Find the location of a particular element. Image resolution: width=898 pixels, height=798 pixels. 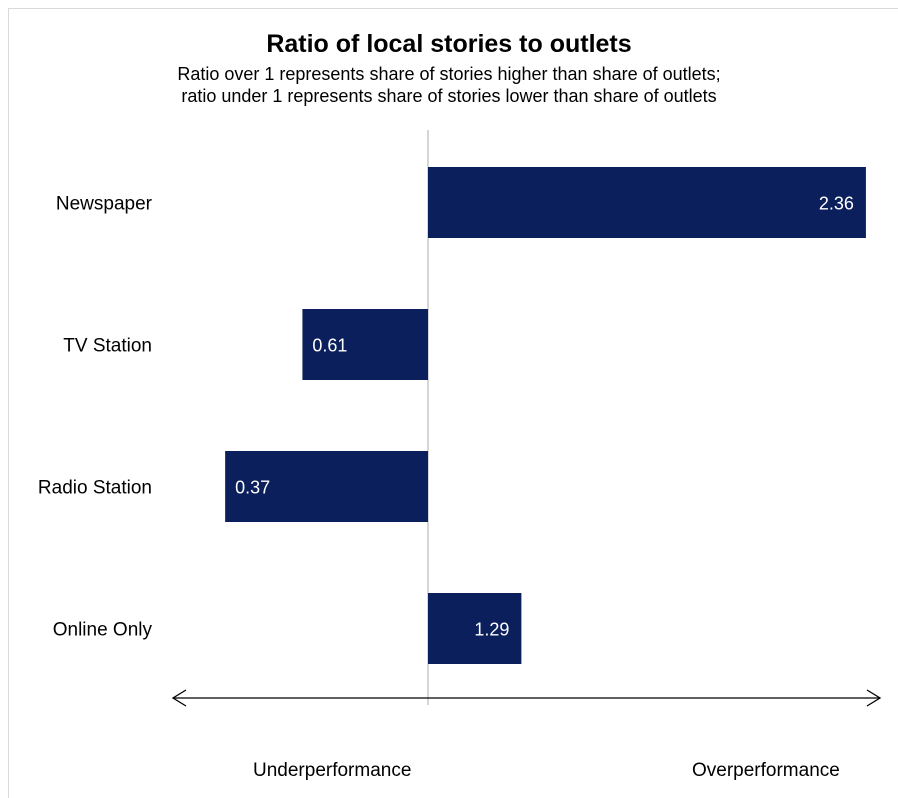

category-label: Online Only is located at coordinates (103, 630).